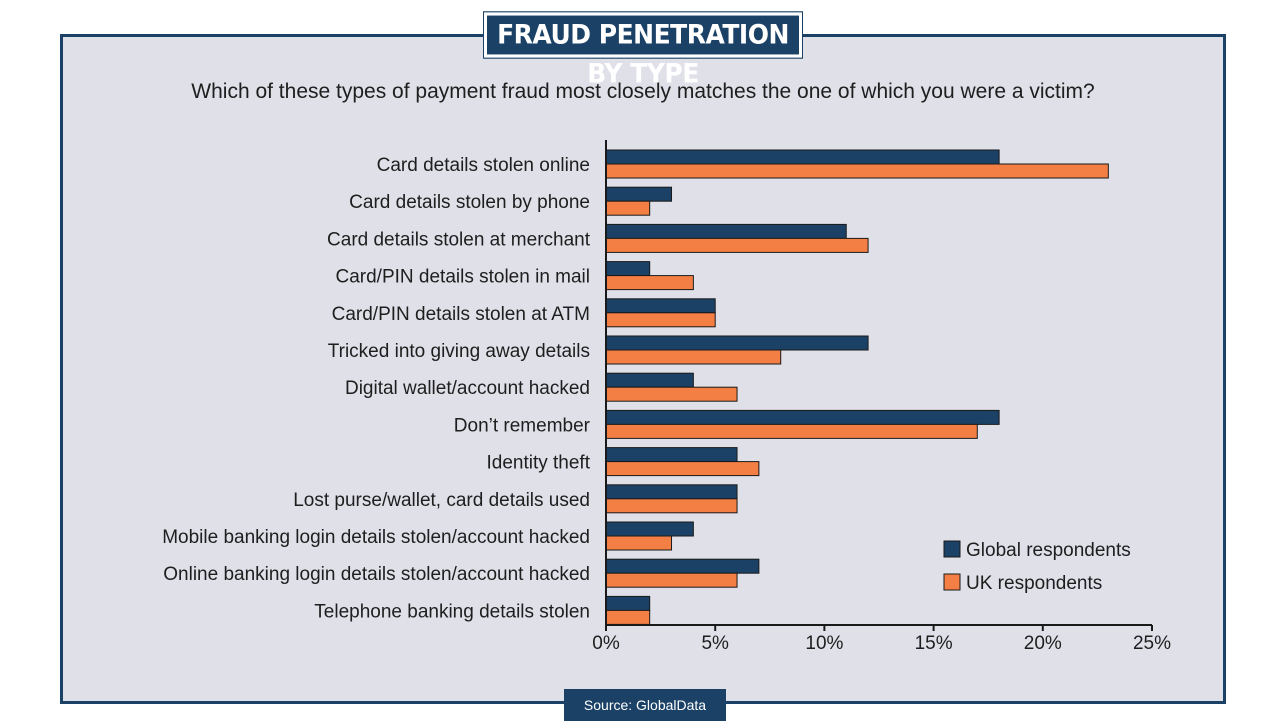  Describe the element at coordinates (463, 277) in the screenshot. I see `category-label: Card/PIN details stolen in mail` at that location.